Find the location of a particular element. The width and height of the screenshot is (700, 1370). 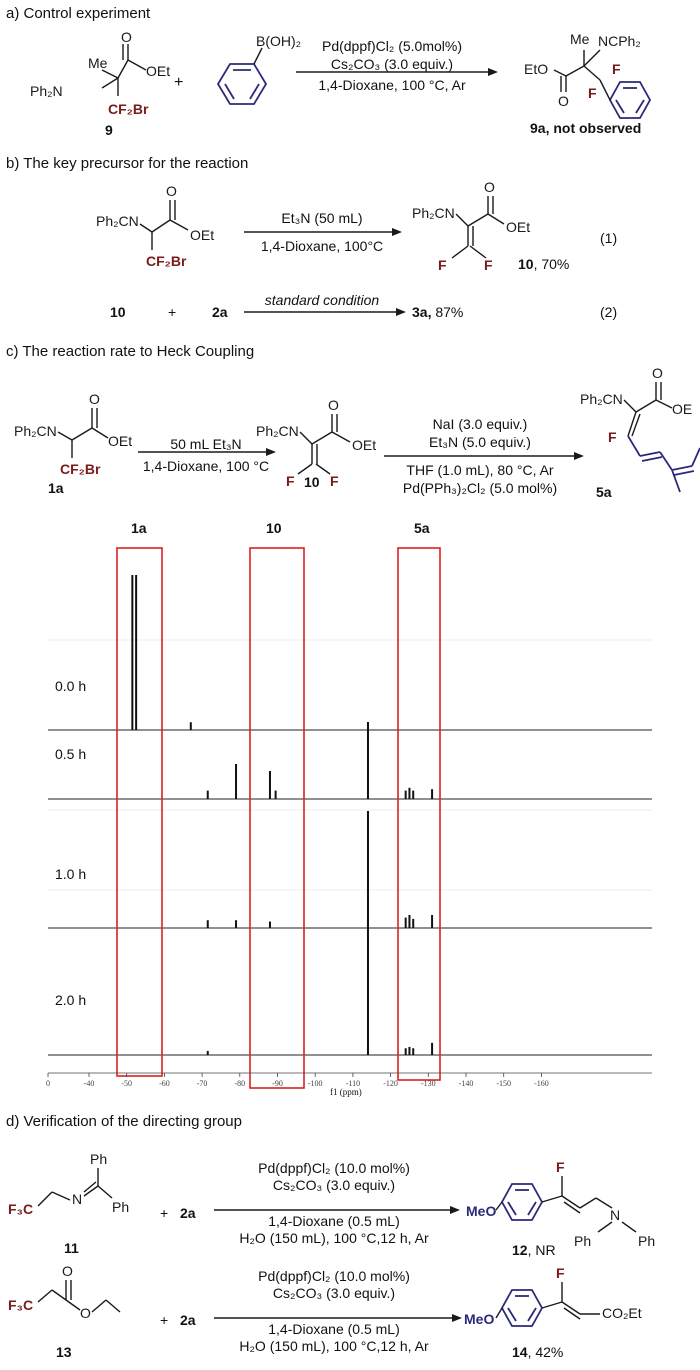

eq2-product-result: 3a, 87% is located at coordinates (437, 312).